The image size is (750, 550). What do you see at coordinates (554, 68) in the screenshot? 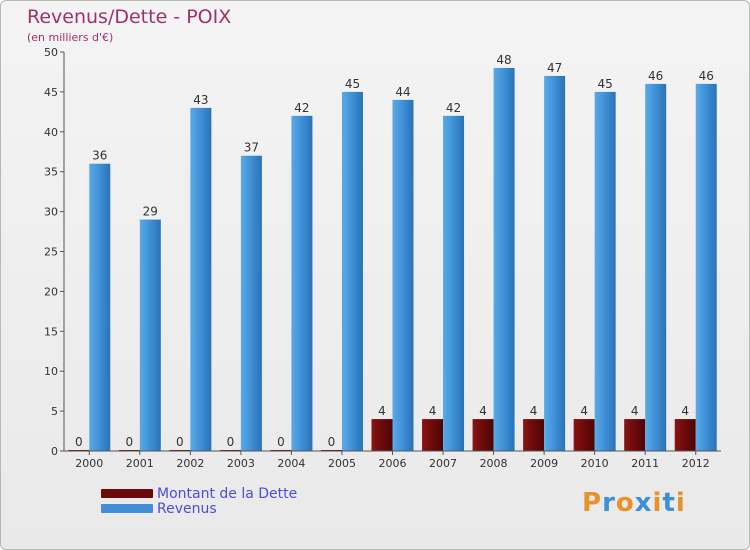
I see `data-label-revenus: 47` at bounding box center [554, 68].